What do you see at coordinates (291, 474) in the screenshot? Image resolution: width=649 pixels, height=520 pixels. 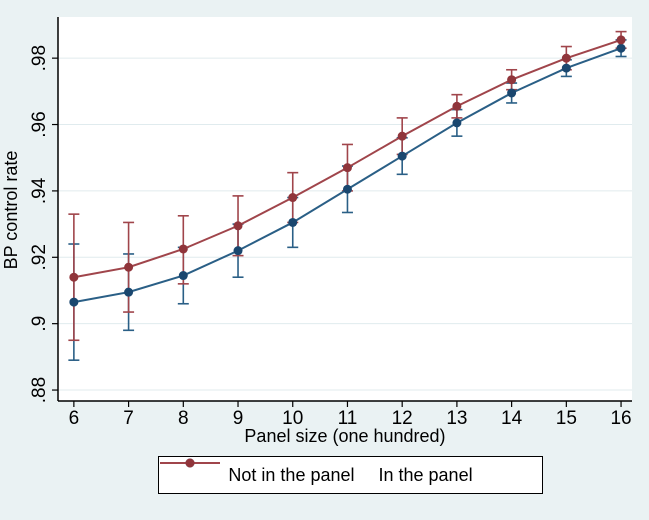 I see `legend-label-not-in-panel: Not in the panel` at bounding box center [291, 474].